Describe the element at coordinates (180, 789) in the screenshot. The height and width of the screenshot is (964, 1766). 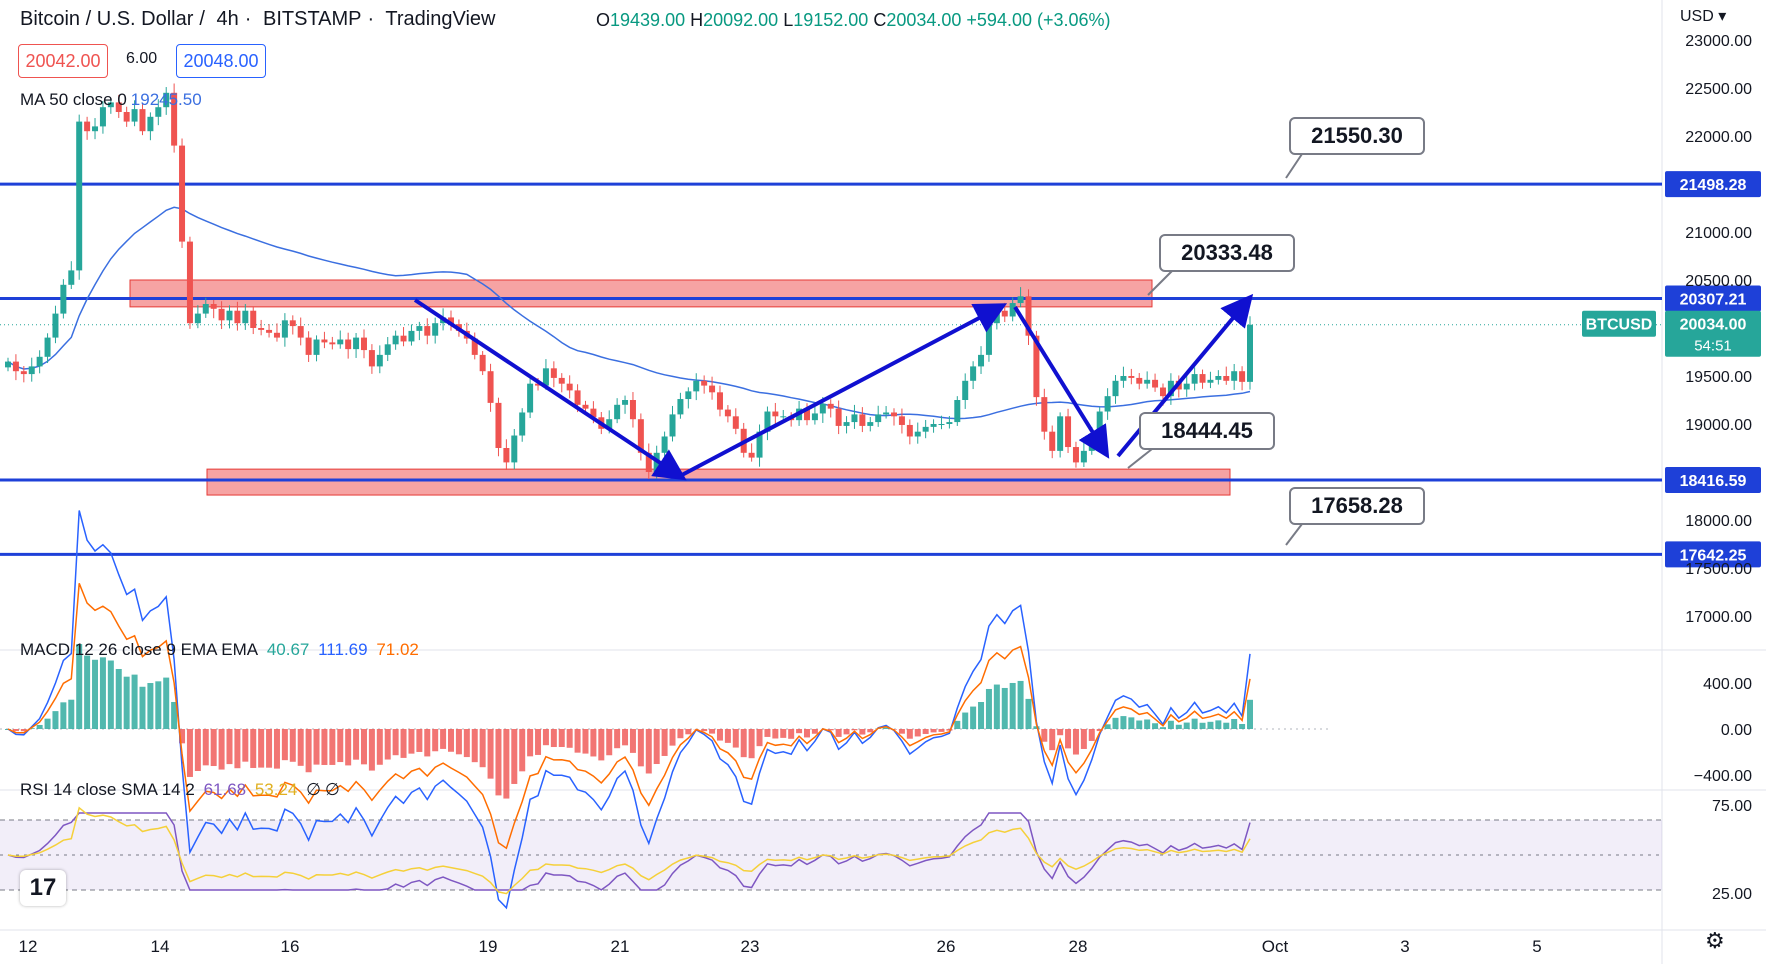
I see `rsi-legend: RSI 14 close SMA 14 2 61.68 53.24 ∅ ∅` at that location.